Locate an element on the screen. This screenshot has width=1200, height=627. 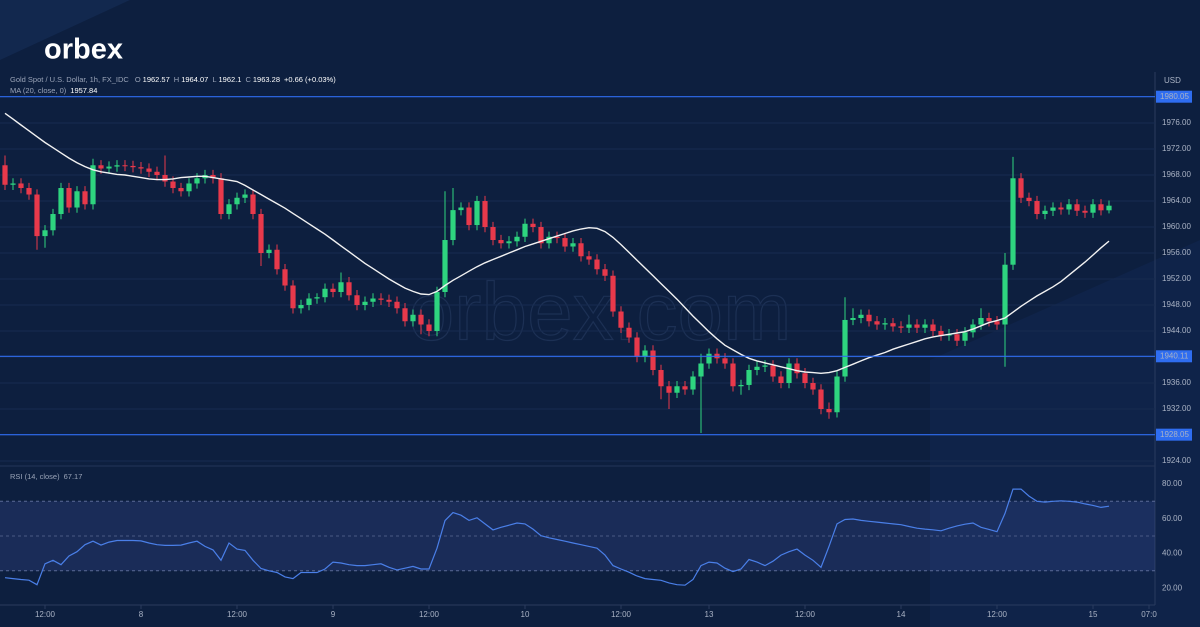
ma-value: 1957.84 is located at coordinates (83, 90).